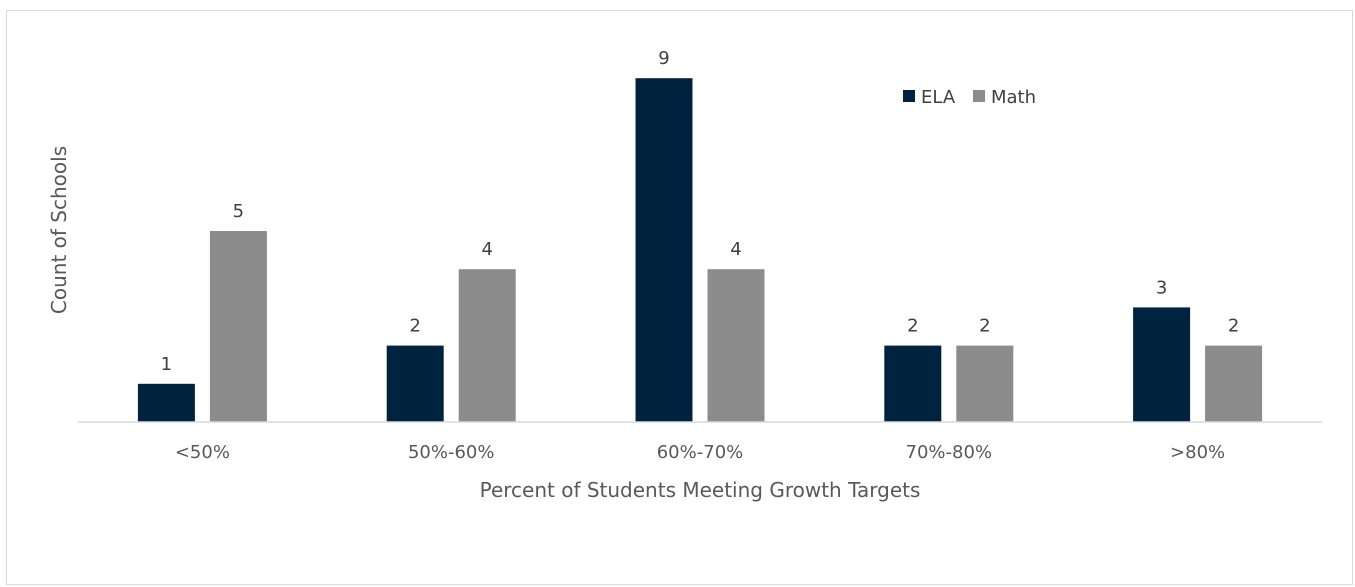 Image resolution: width=1355 pixels, height=587 pixels. Describe the element at coordinates (938, 97) in the screenshot. I see `legend-label-ela: ELA` at that location.